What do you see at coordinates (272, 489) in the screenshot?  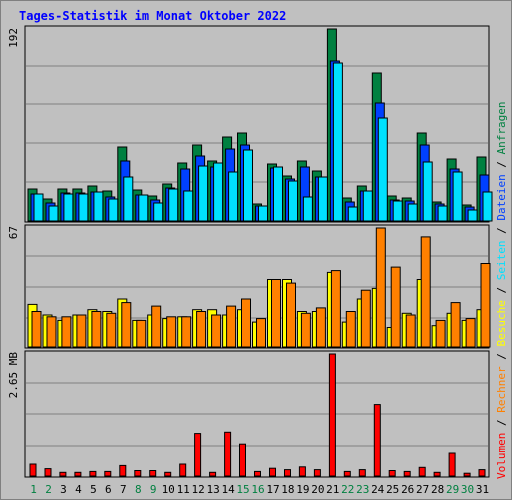 I see `x-tick-label-17: 17` at bounding box center [272, 489].